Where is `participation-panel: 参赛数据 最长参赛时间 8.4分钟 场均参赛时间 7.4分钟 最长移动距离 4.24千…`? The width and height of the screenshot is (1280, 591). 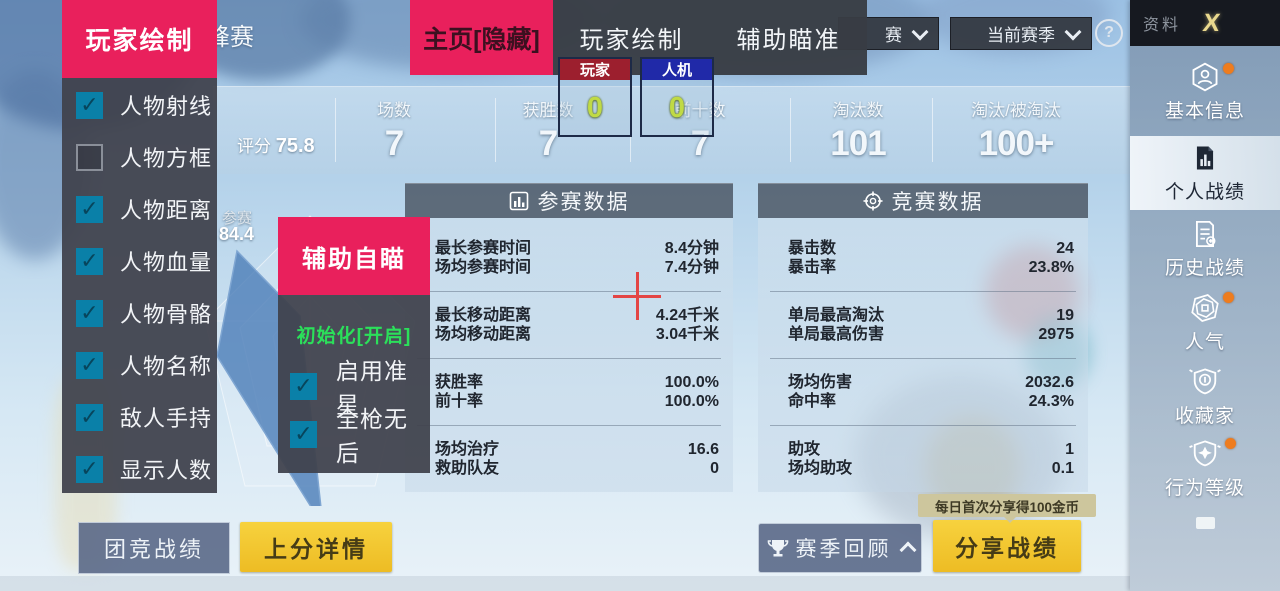
participation-panel: 参赛数据 最长参赛时间 8.4分钟 场均参赛时间 7.4分钟 最长移动距离 4.24千… is located at coordinates (569, 337).